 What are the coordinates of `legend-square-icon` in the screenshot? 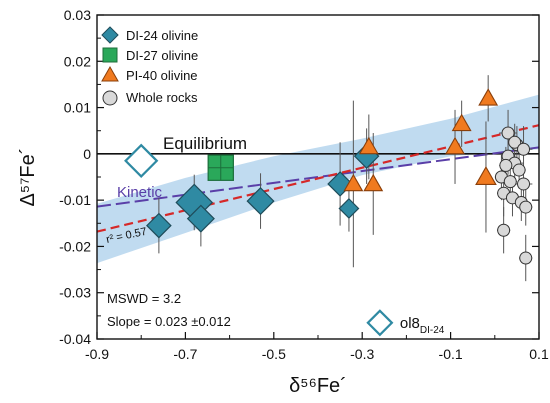 It's located at (110, 55).